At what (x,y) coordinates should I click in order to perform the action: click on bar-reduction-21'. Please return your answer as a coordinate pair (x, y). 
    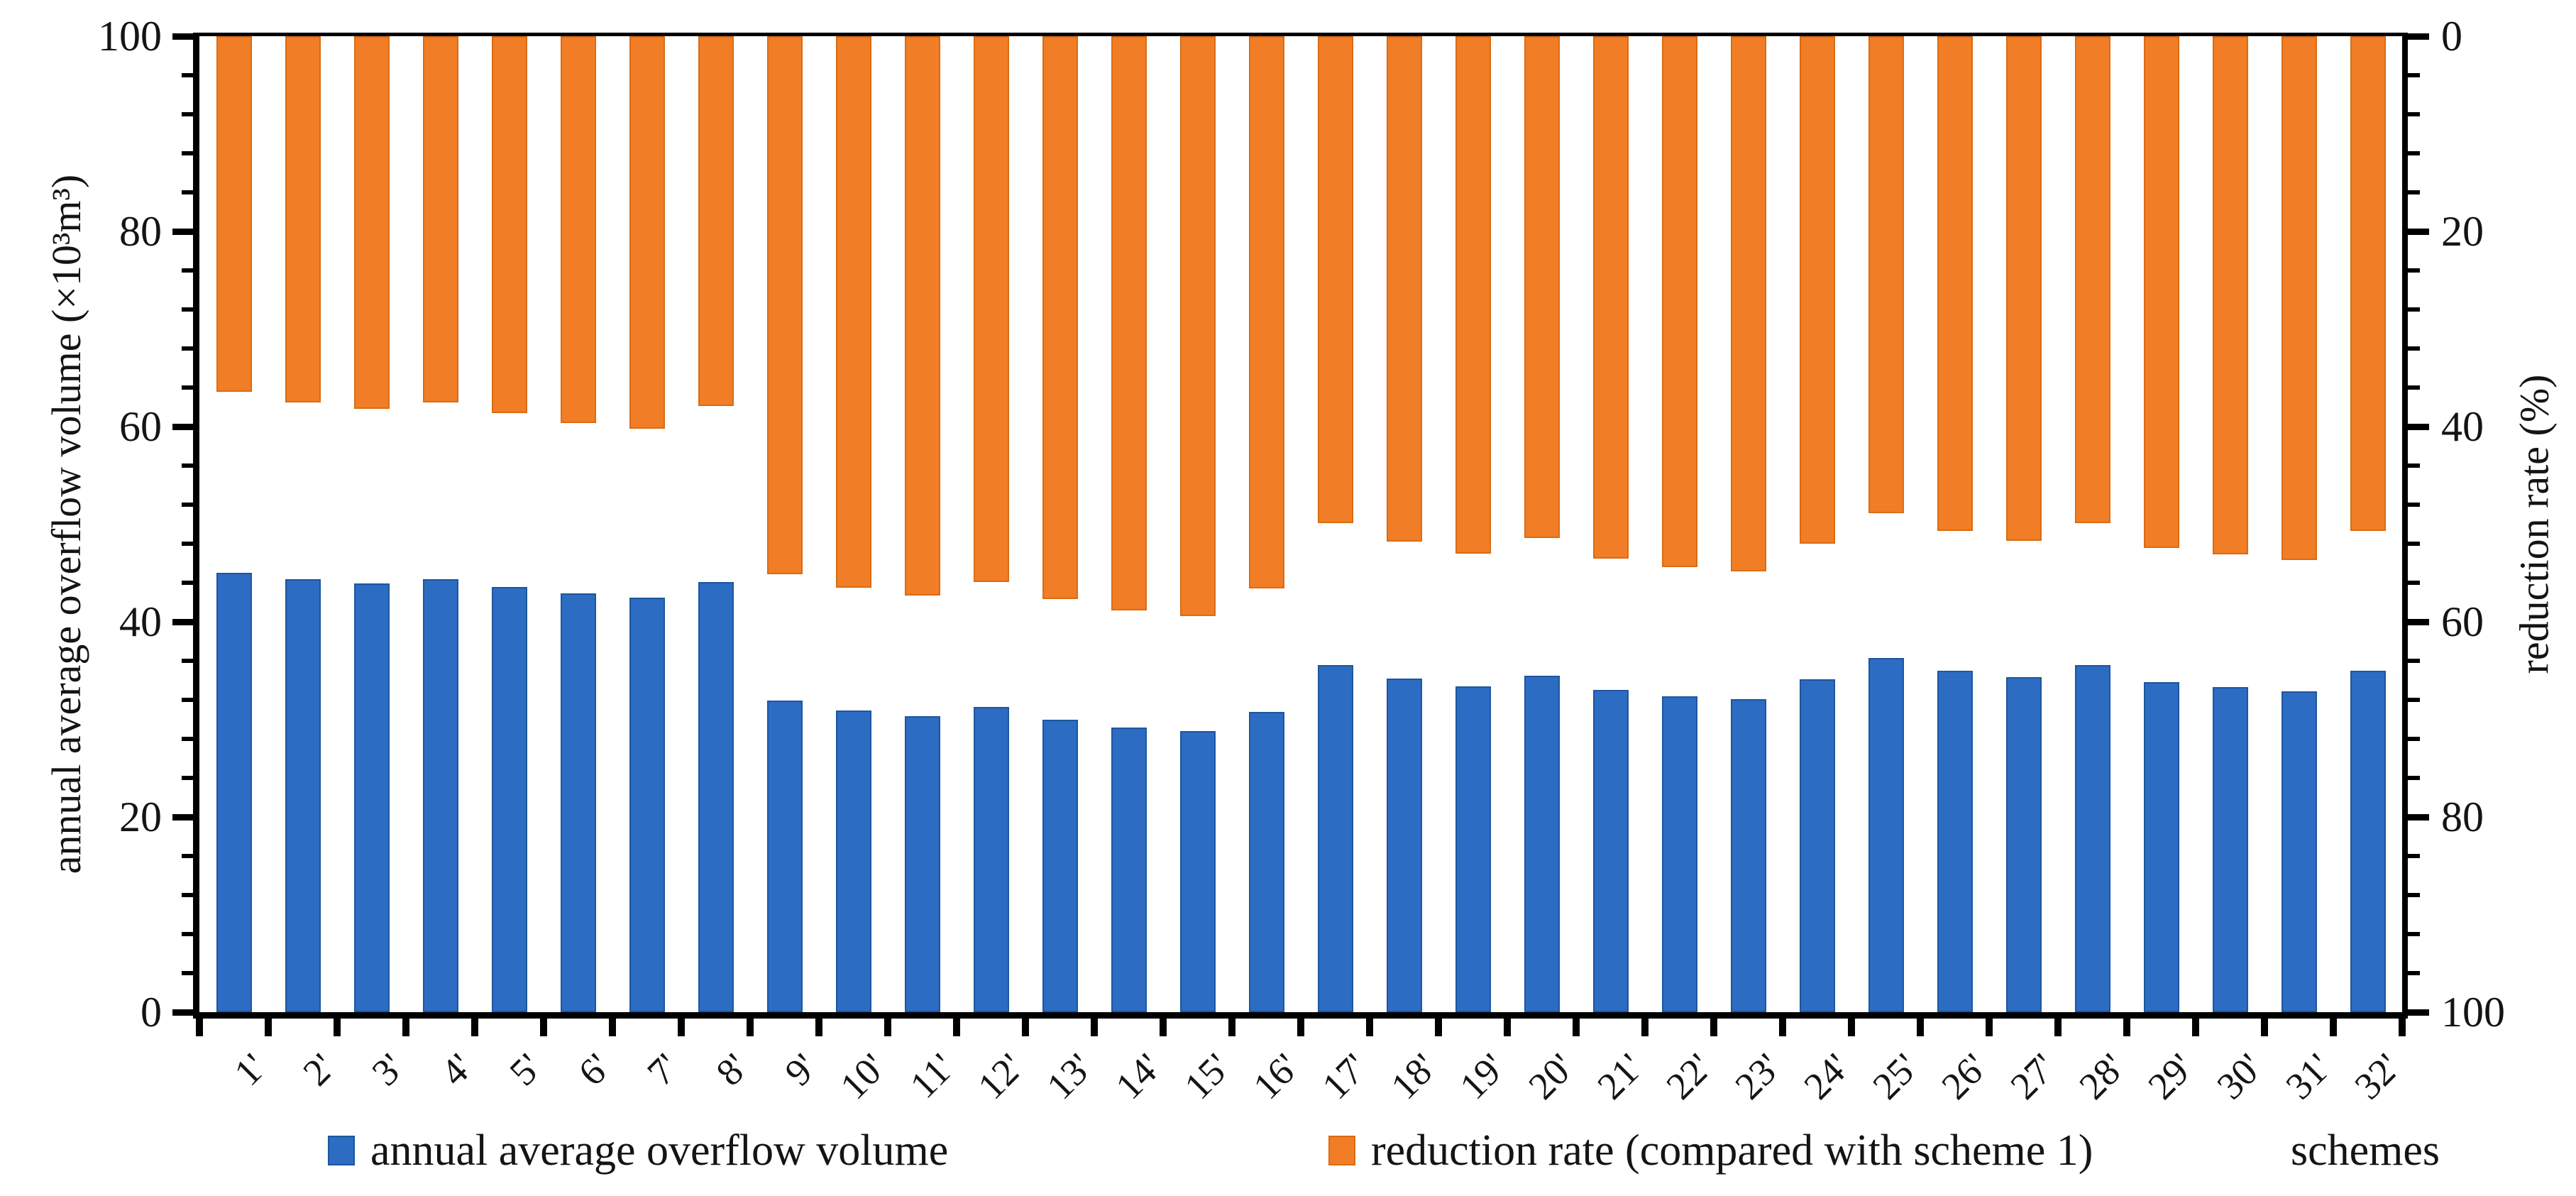
    Looking at the image, I should click on (1610, 297).